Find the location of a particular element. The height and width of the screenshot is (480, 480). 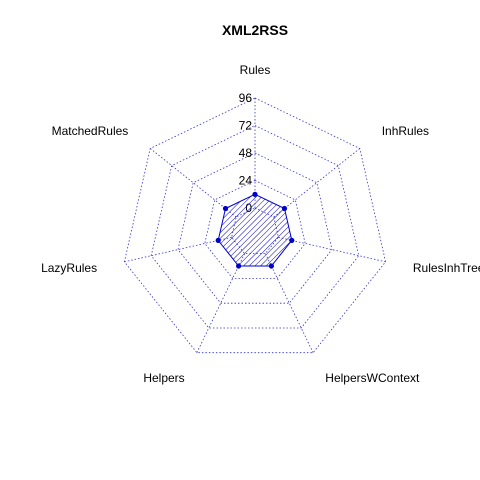

radar-series is located at coordinates (255, 230).